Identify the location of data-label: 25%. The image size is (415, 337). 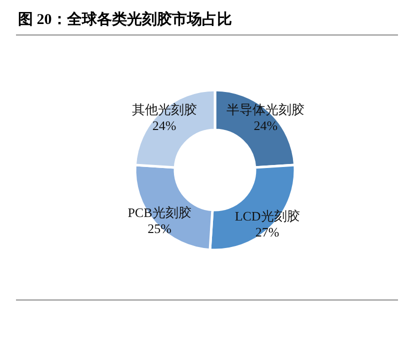
(160, 228).